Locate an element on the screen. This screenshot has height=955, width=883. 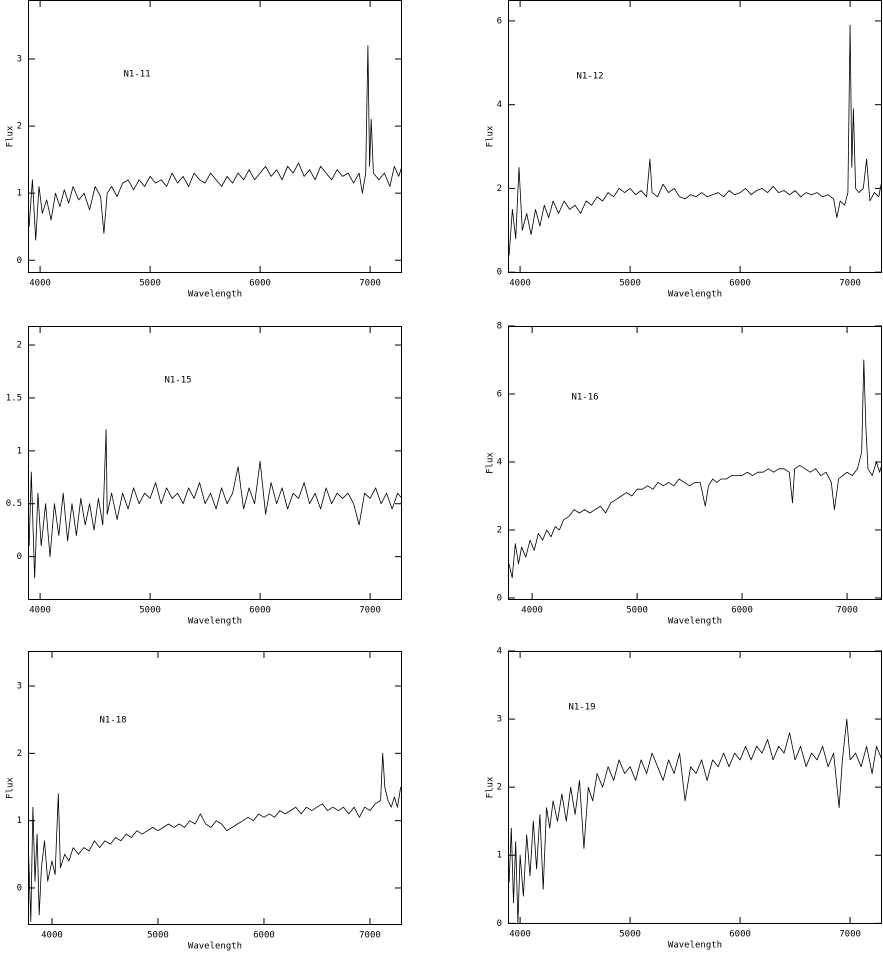
panel: 4000 5000 6000 7000 0 2 4 6 8 Wavelength Flux N1-16 is located at coordinates (684, 474).